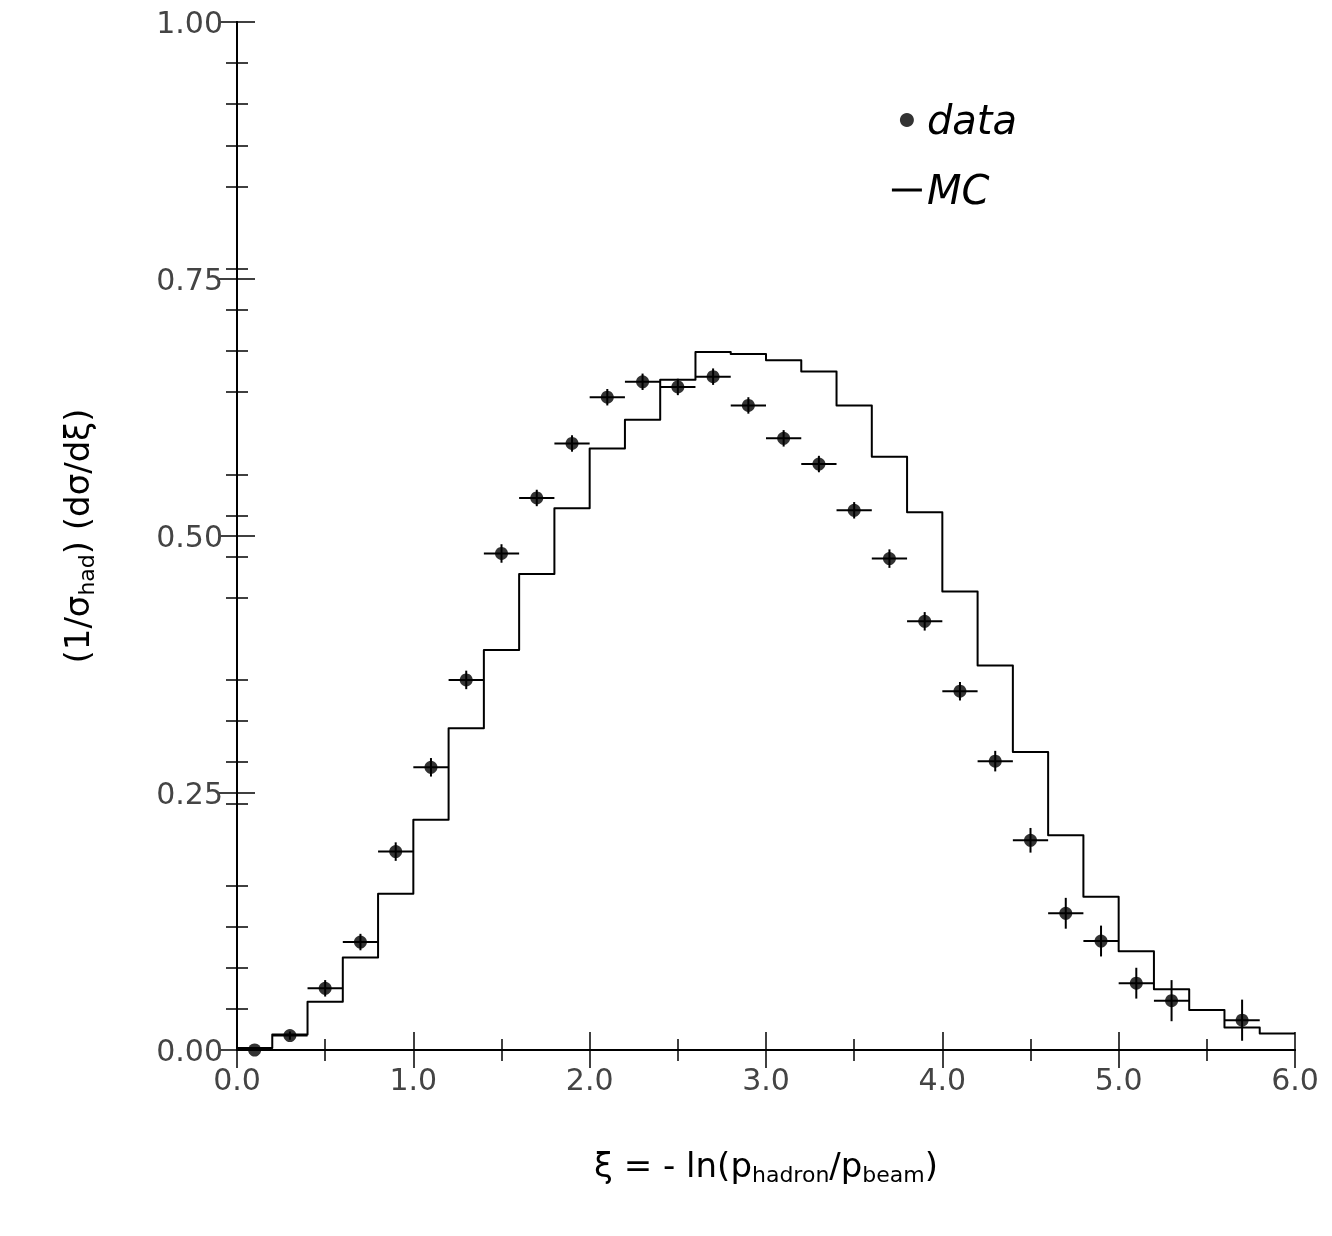  What do you see at coordinates (189, 279) in the screenshot?
I see `y-tick-label: 0.75` at bounding box center [189, 279].